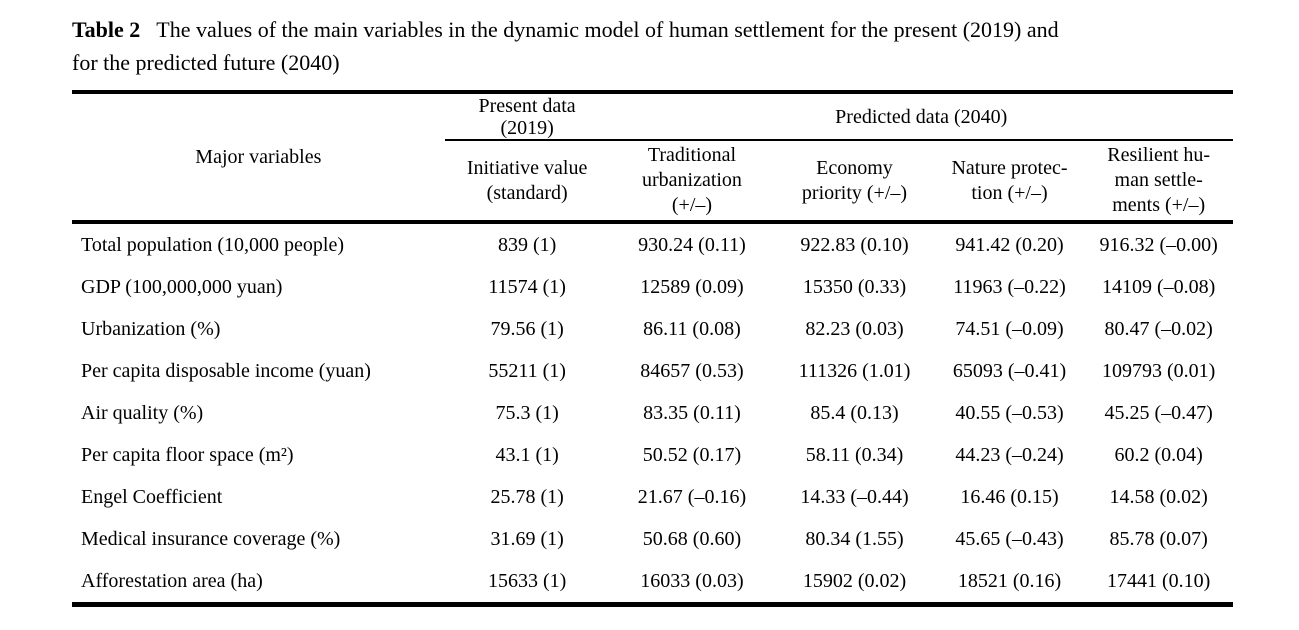  Describe the element at coordinates (172, 580) in the screenshot. I see `variable-cell: Afforestation area (ha)` at that location.